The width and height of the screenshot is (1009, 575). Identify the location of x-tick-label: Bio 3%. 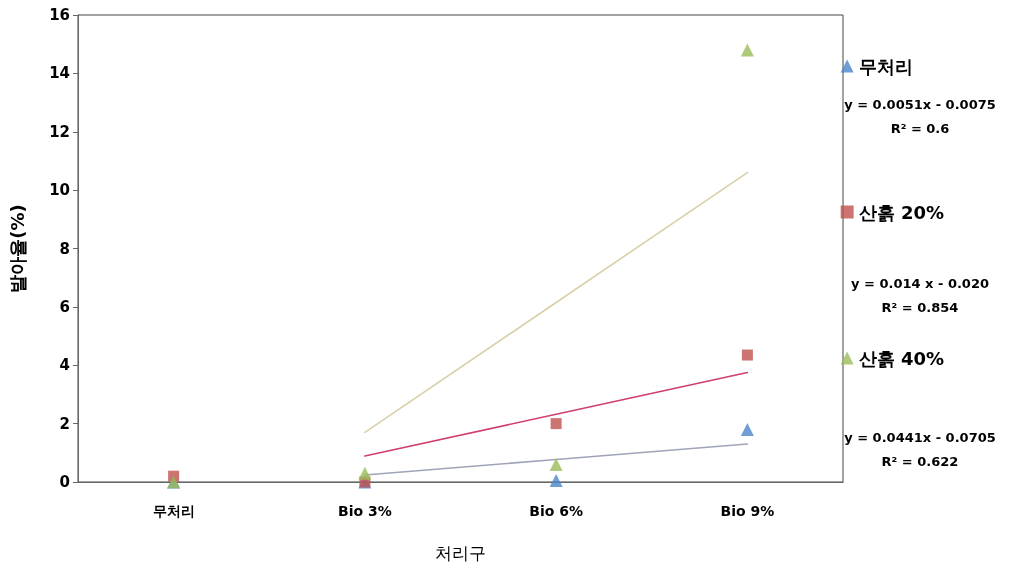
(365, 511).